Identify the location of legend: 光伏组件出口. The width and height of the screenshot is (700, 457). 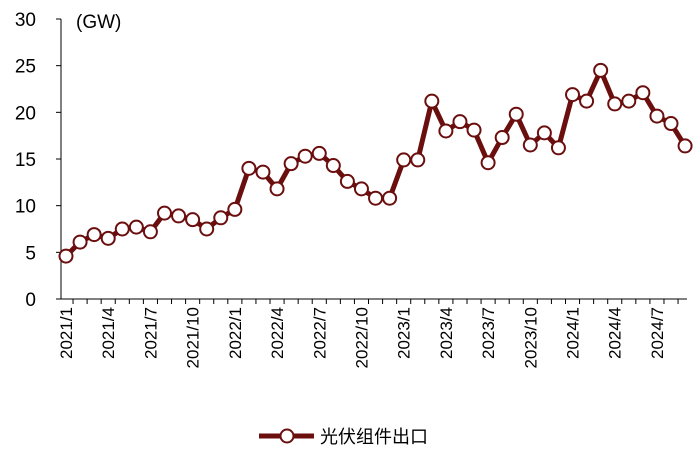
(343, 437).